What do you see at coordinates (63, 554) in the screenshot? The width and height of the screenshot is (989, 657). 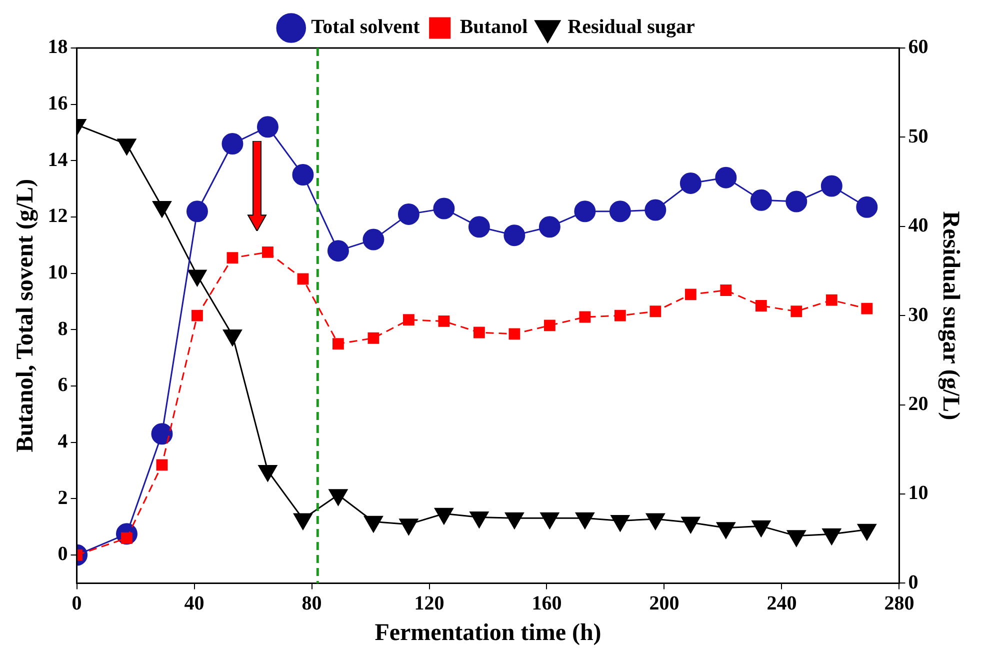 I see `y-tick-label: 0` at bounding box center [63, 554].